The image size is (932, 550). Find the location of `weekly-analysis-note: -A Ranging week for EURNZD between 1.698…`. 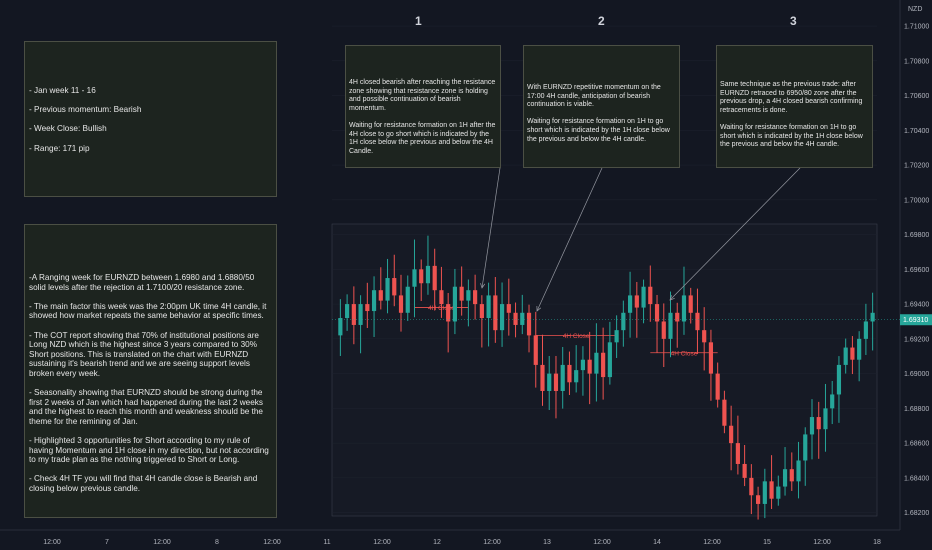

weekly-analysis-note: -A Ranging week for EURNZD between 1.698… is located at coordinates (150, 371).